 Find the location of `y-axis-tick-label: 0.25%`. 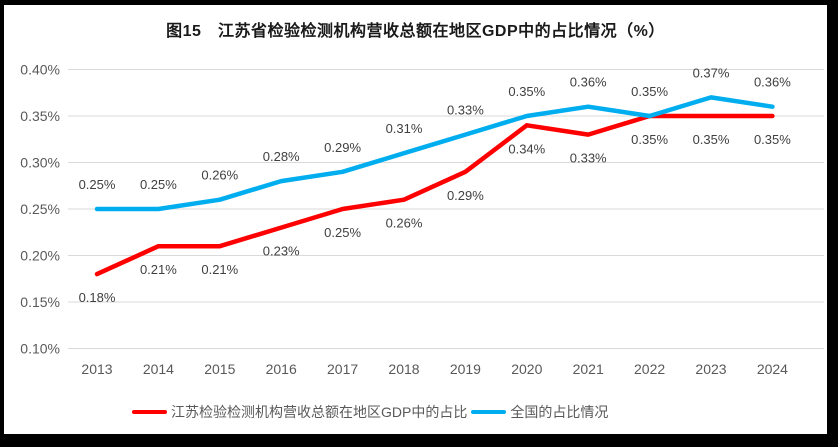

y-axis-tick-label: 0.25% is located at coordinates (40, 209).